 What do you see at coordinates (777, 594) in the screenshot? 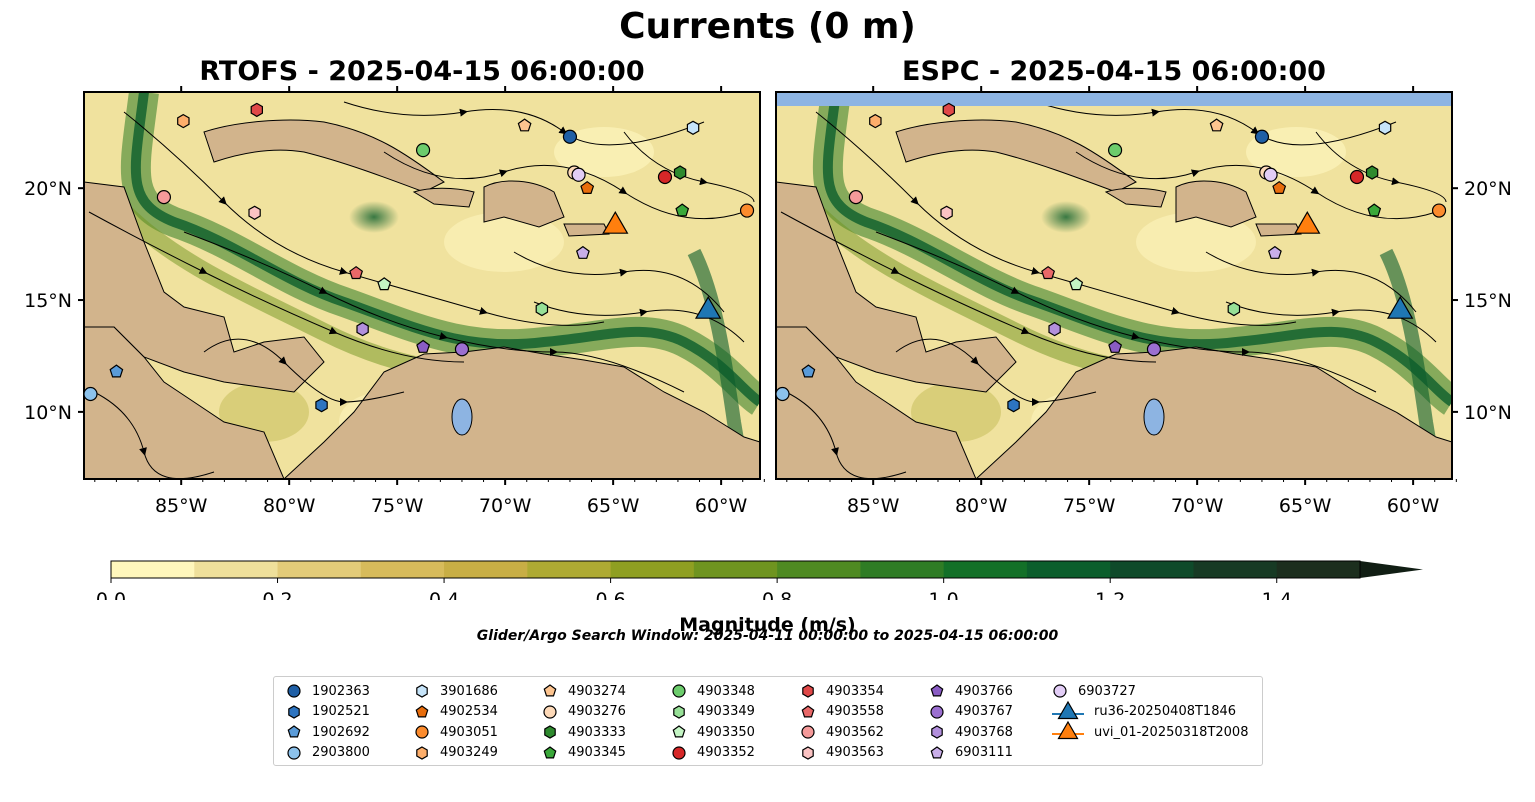
I see `colorbar-tick-label: 0.8` at bounding box center [777, 594].